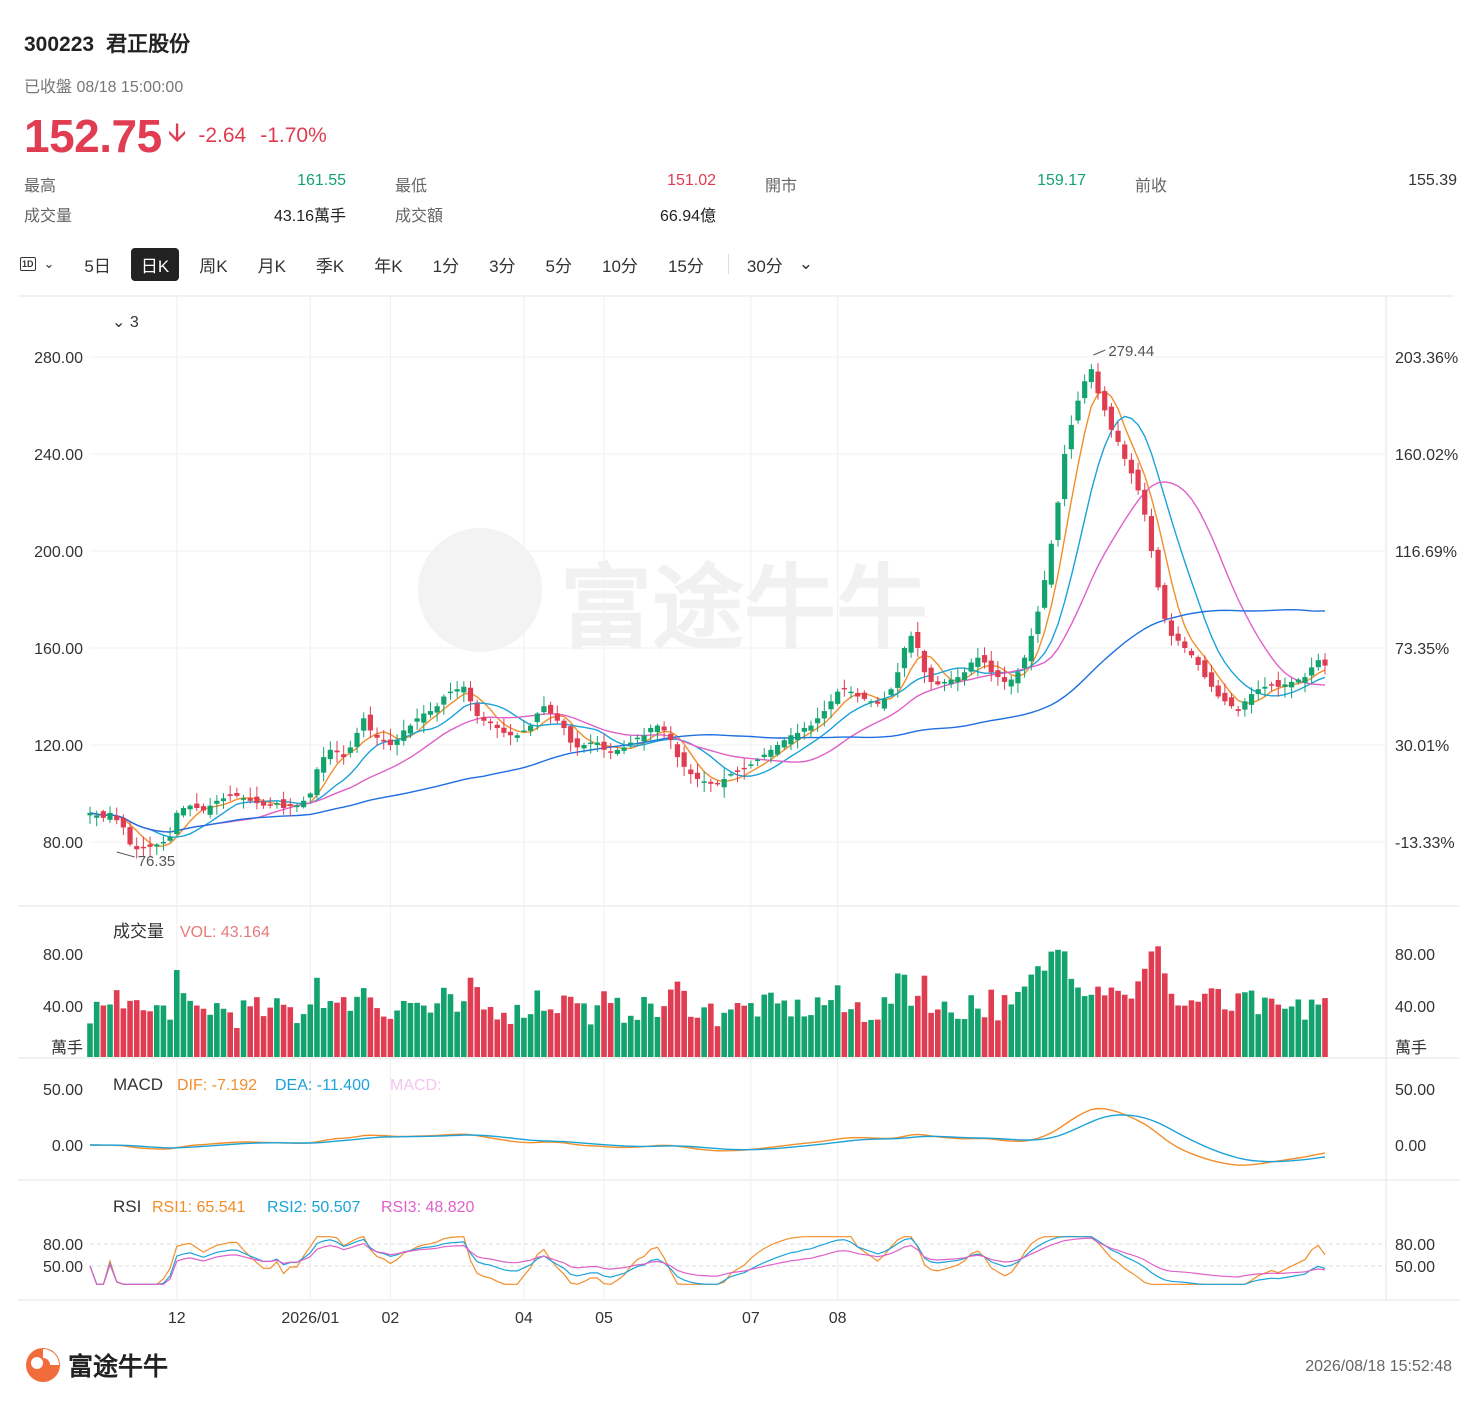 The image size is (1478, 1407). I want to click on calendar-icon: 1D, so click(28, 264).